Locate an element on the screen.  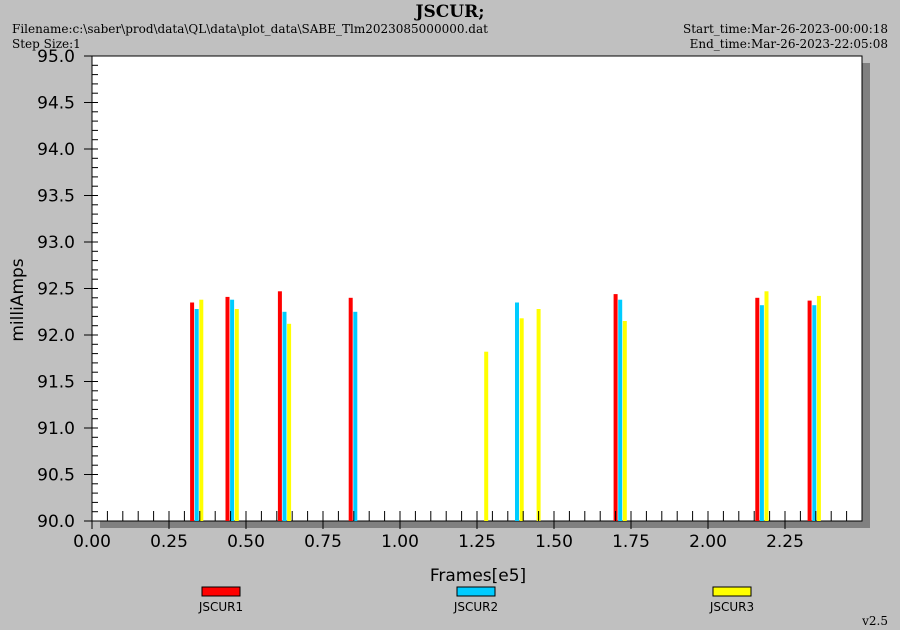
x-tick-label: 1.75 is located at coordinates (631, 542).